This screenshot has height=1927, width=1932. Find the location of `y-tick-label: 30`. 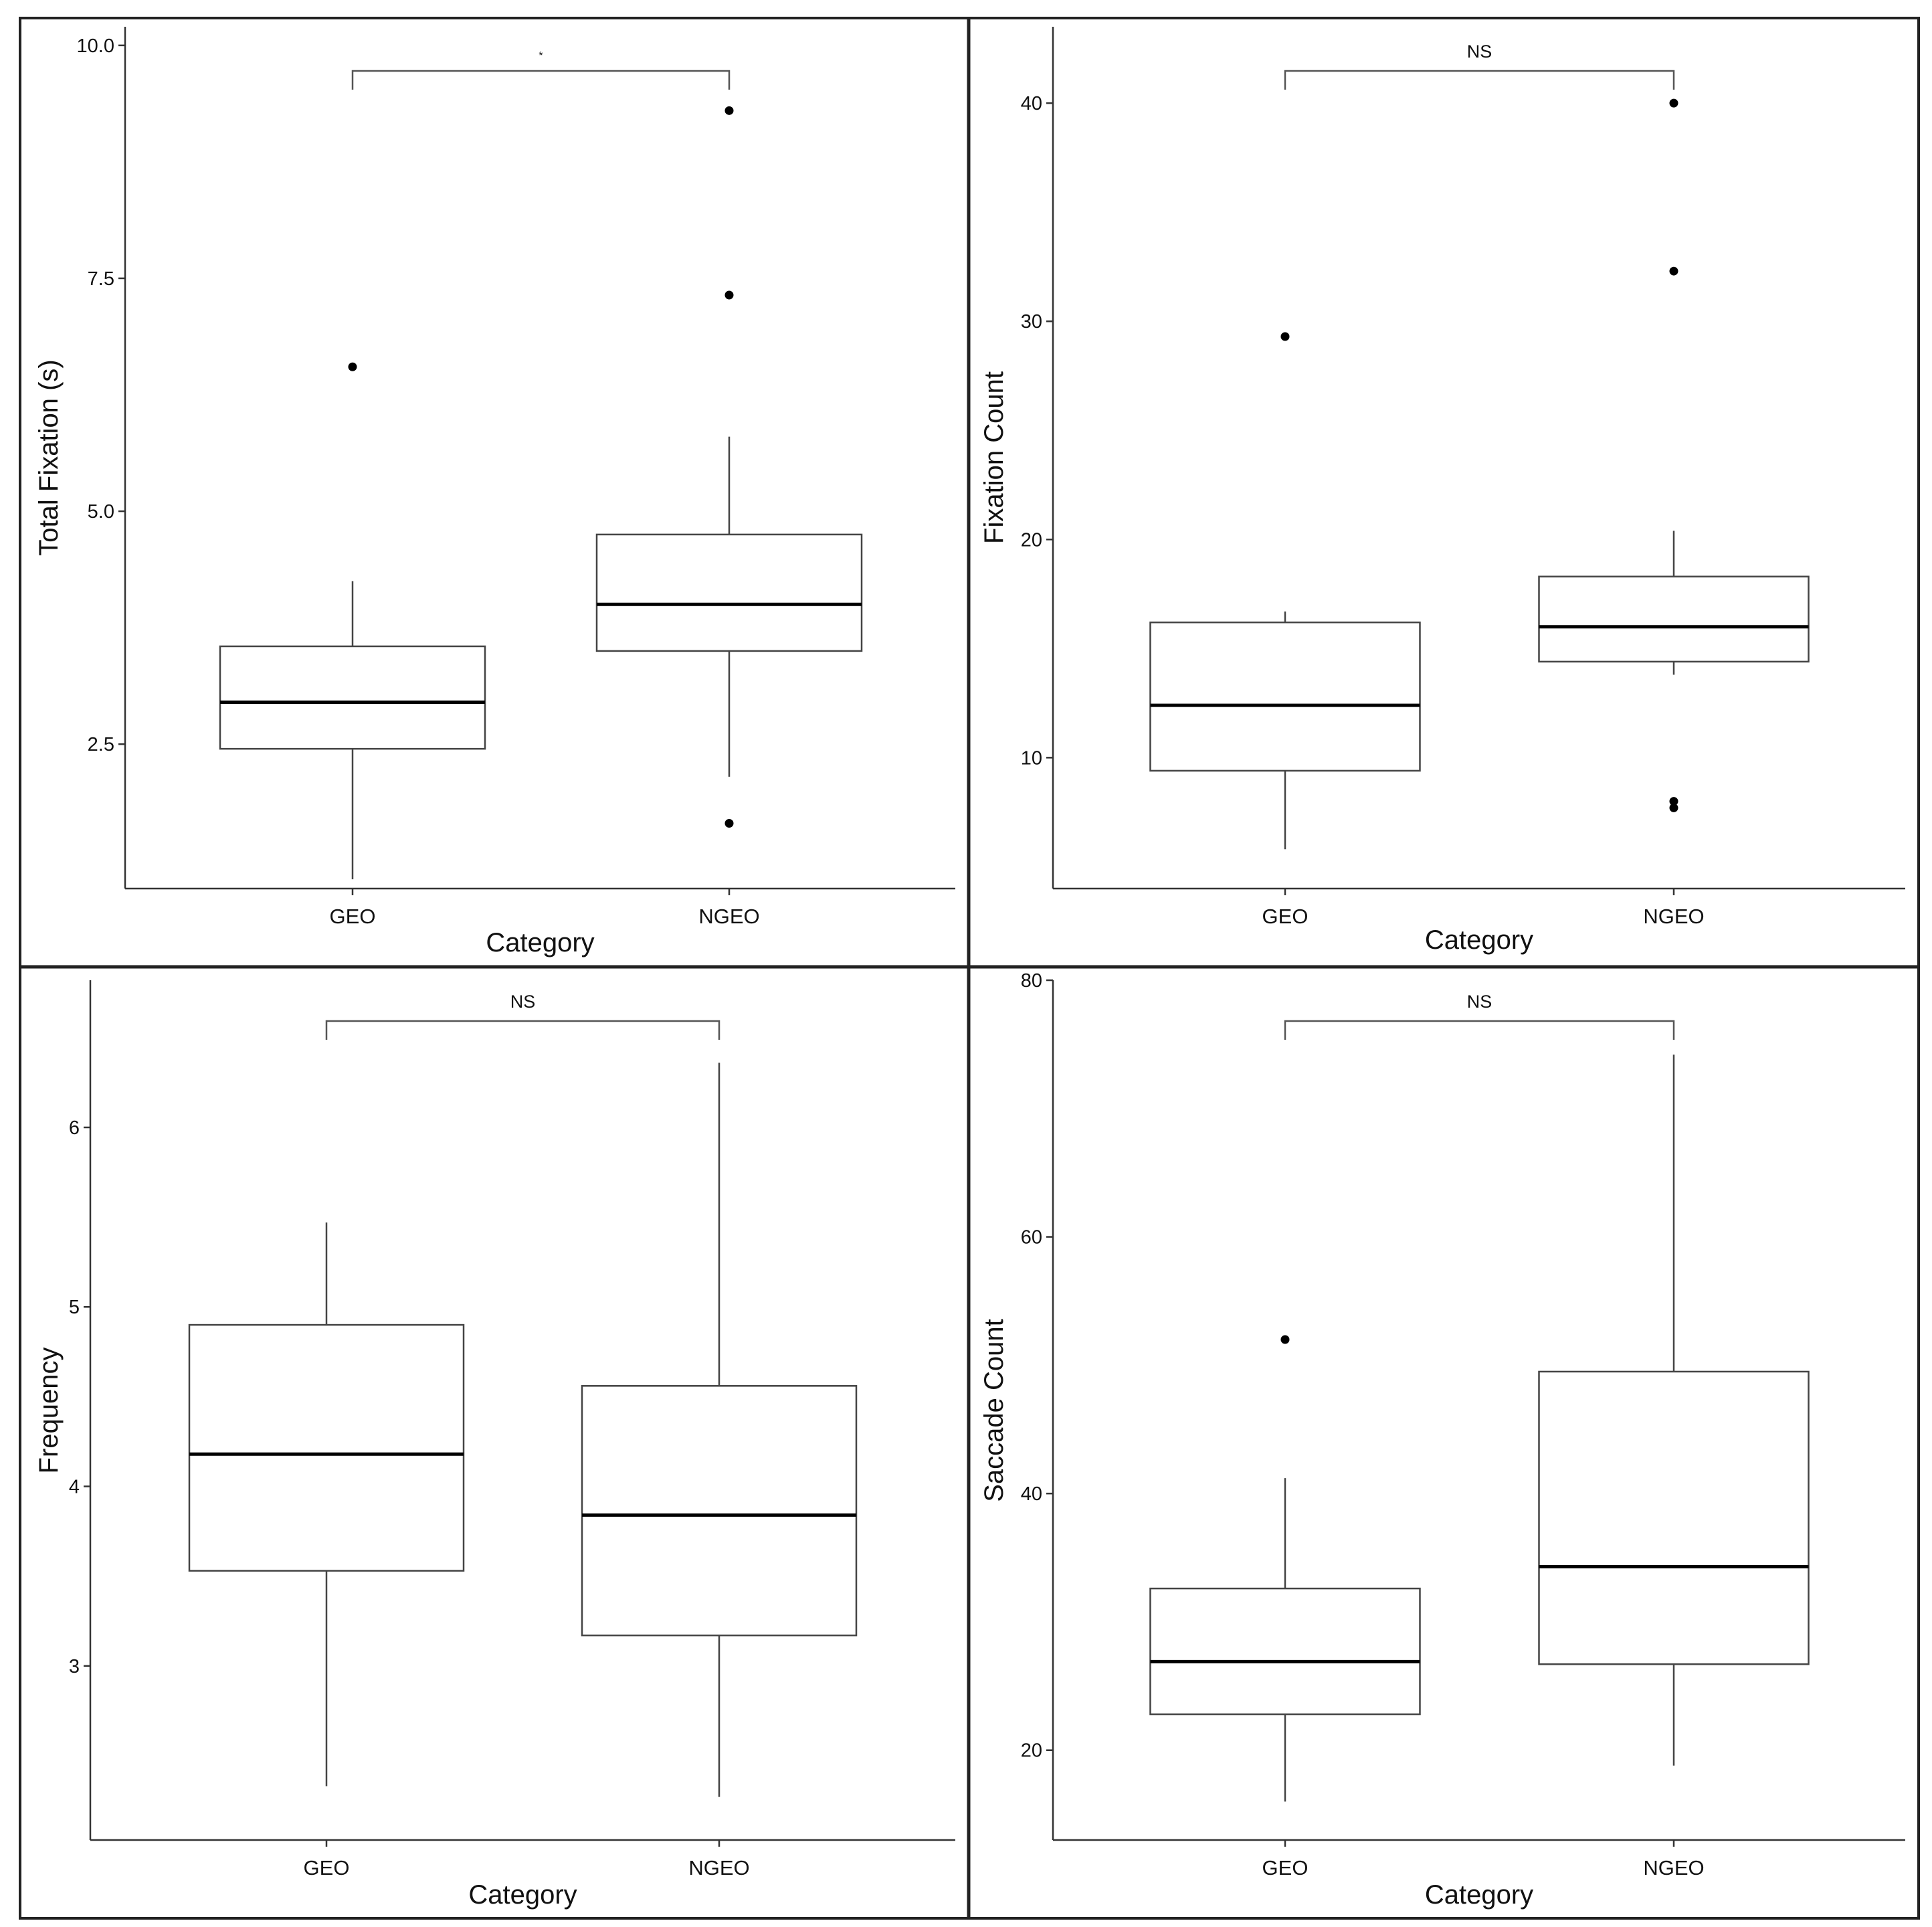

y-tick-label: 30 is located at coordinates (1031, 322).